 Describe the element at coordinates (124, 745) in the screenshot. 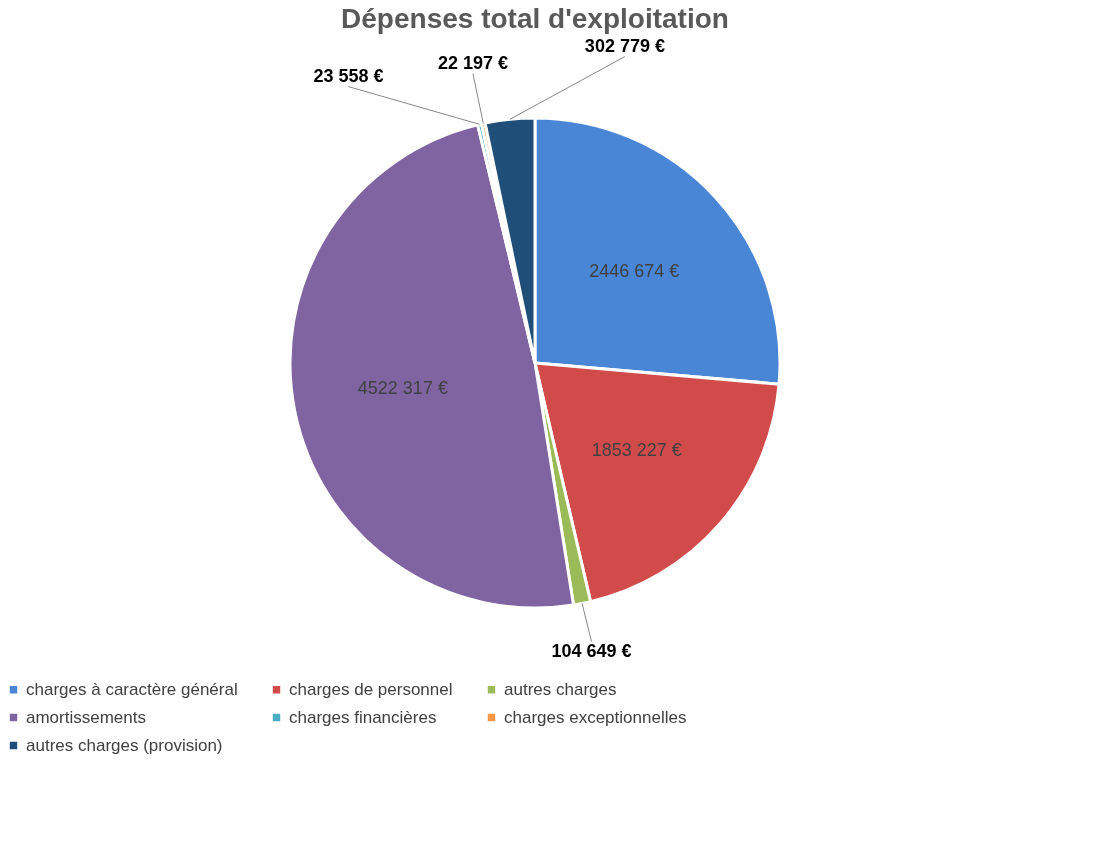

I see `legend-label: autres charges (provision)` at that location.